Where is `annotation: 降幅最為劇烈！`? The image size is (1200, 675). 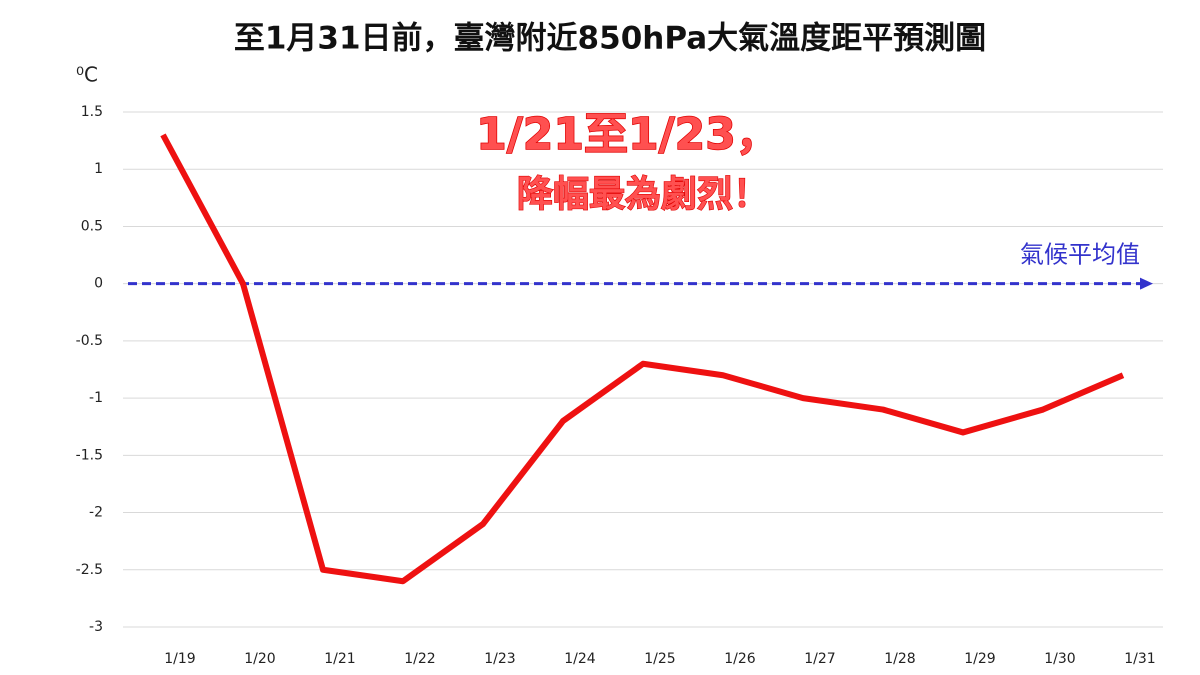 annotation: 降幅最為劇烈！ is located at coordinates (643, 194).